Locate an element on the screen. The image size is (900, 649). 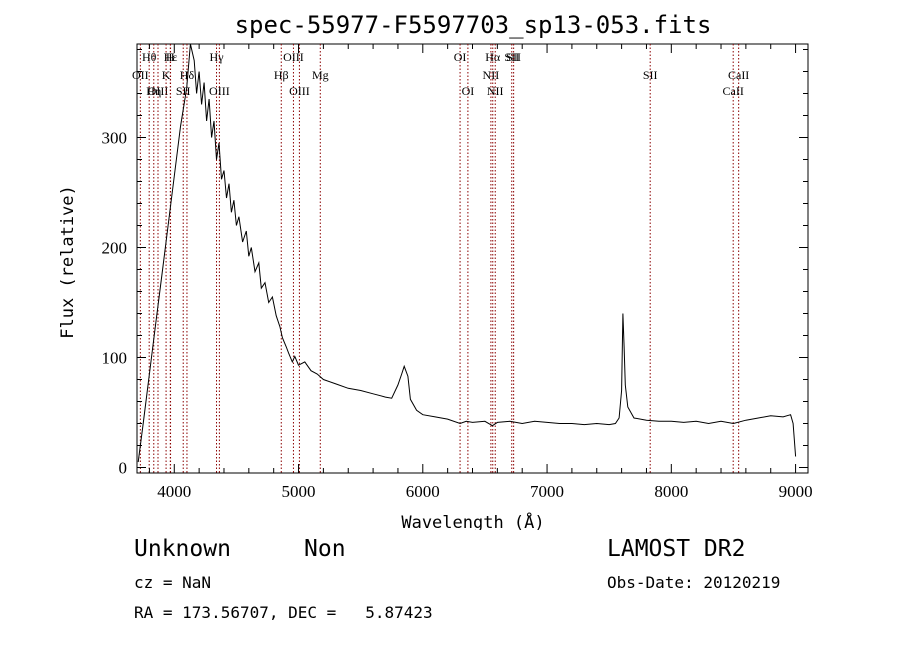
x-tick-label: 5000 is located at coordinates (299, 491).